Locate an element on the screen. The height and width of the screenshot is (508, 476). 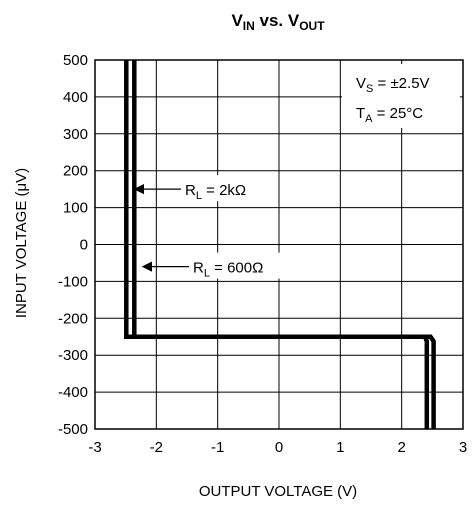
conditions-box is located at coordinates (401, 96).